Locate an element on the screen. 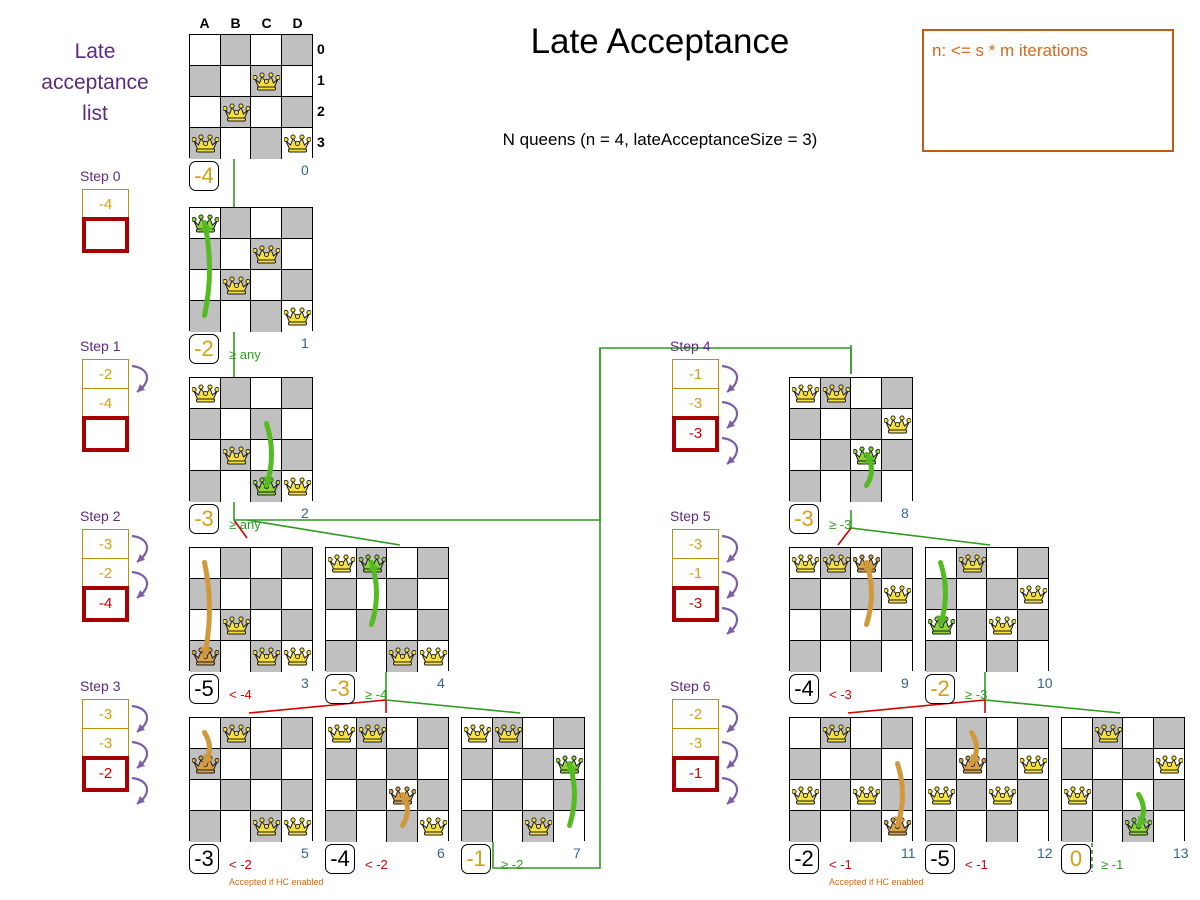  board-index: 1 is located at coordinates (305, 343).